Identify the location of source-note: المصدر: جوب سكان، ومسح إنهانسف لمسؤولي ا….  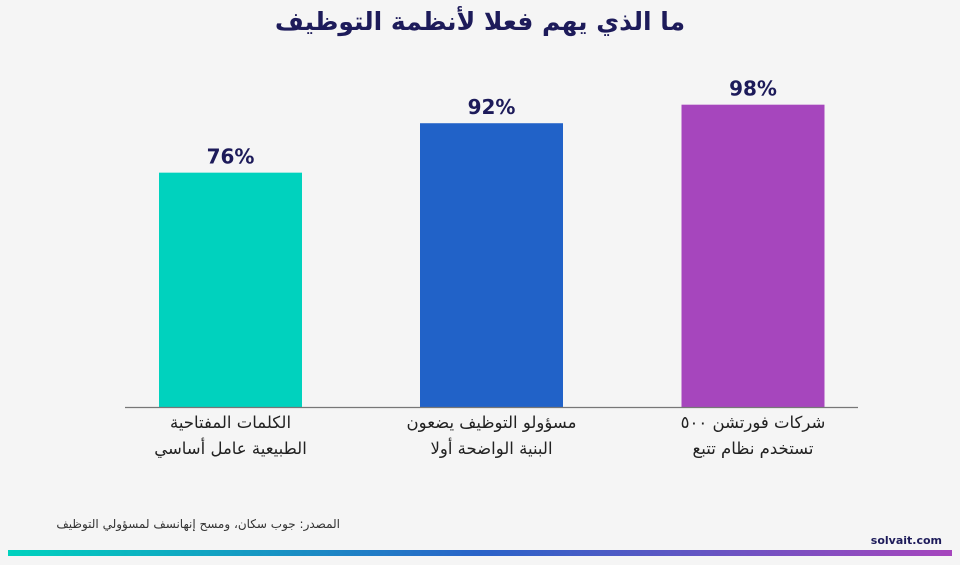
(198, 524).